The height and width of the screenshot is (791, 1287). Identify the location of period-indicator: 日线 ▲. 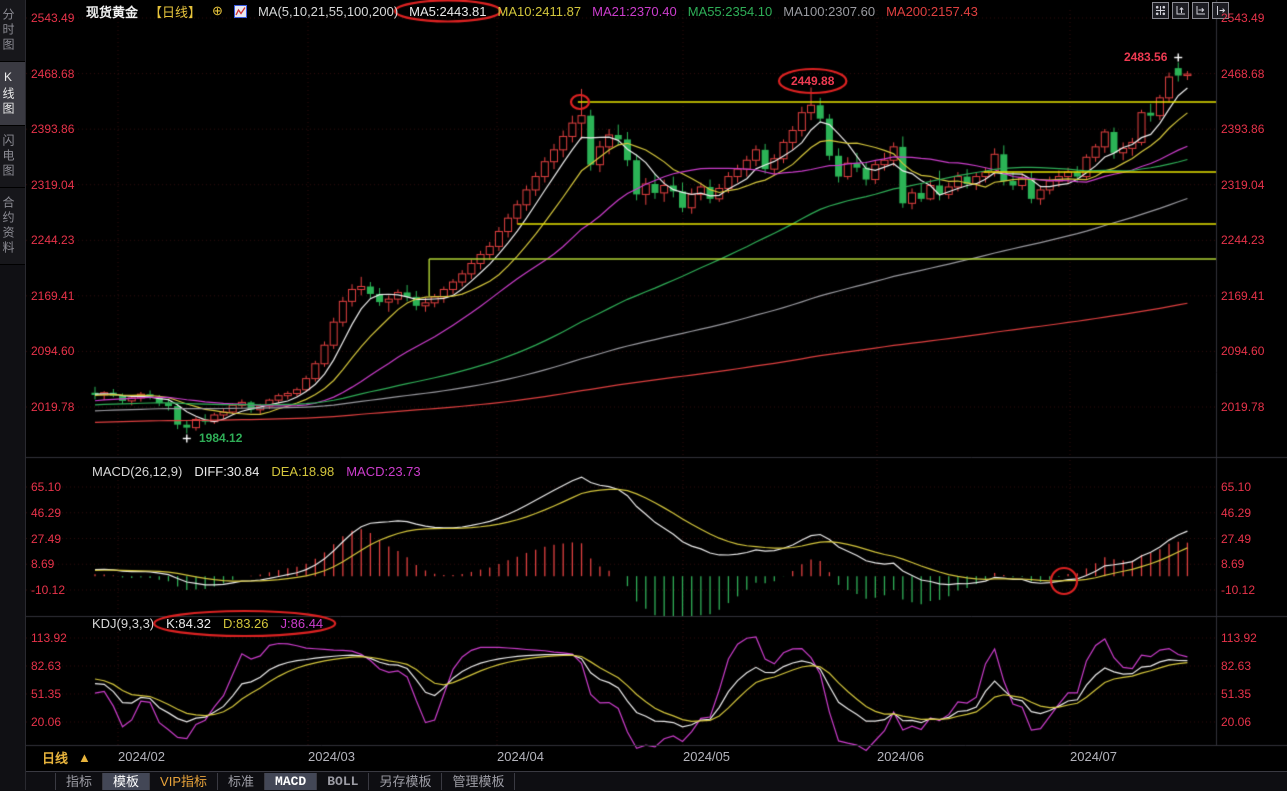
(66, 757).